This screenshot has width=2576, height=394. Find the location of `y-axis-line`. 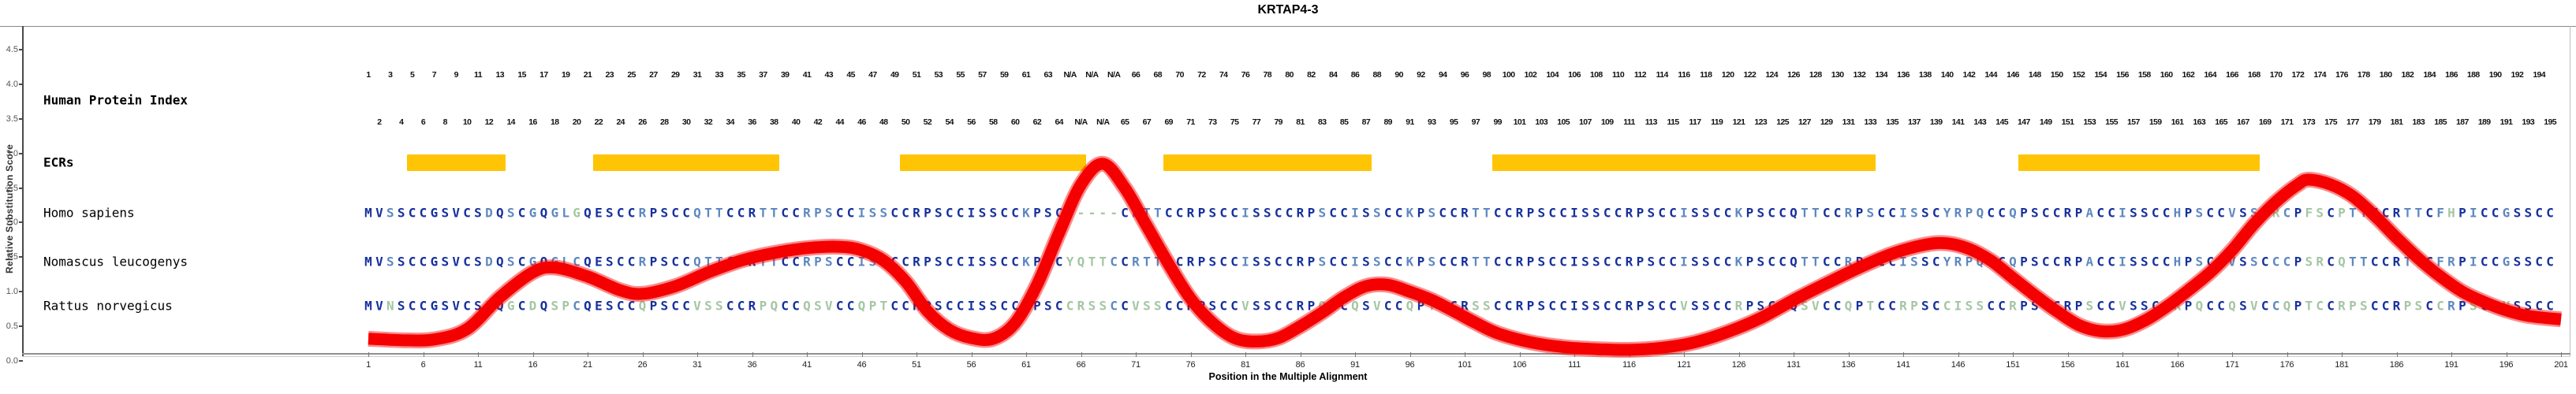

y-axis-line is located at coordinates (23, 191).